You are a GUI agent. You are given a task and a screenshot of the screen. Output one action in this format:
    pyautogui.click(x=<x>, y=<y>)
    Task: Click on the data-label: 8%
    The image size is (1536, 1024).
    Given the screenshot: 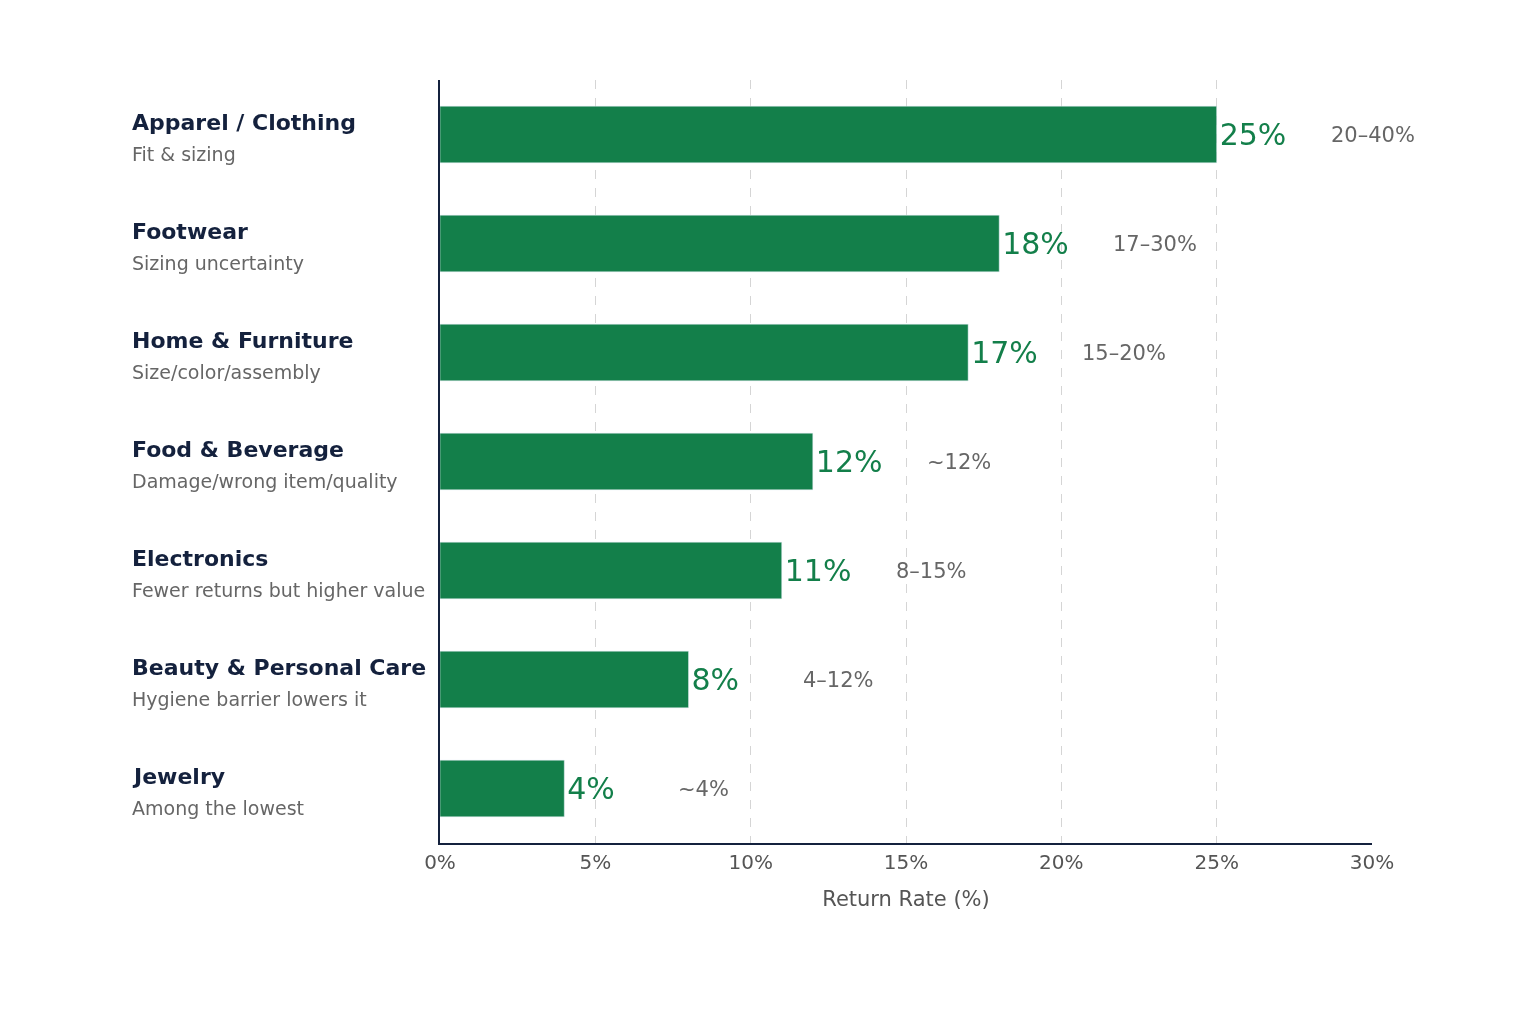 What is the action you would take?
    pyautogui.click(x=715, y=679)
    